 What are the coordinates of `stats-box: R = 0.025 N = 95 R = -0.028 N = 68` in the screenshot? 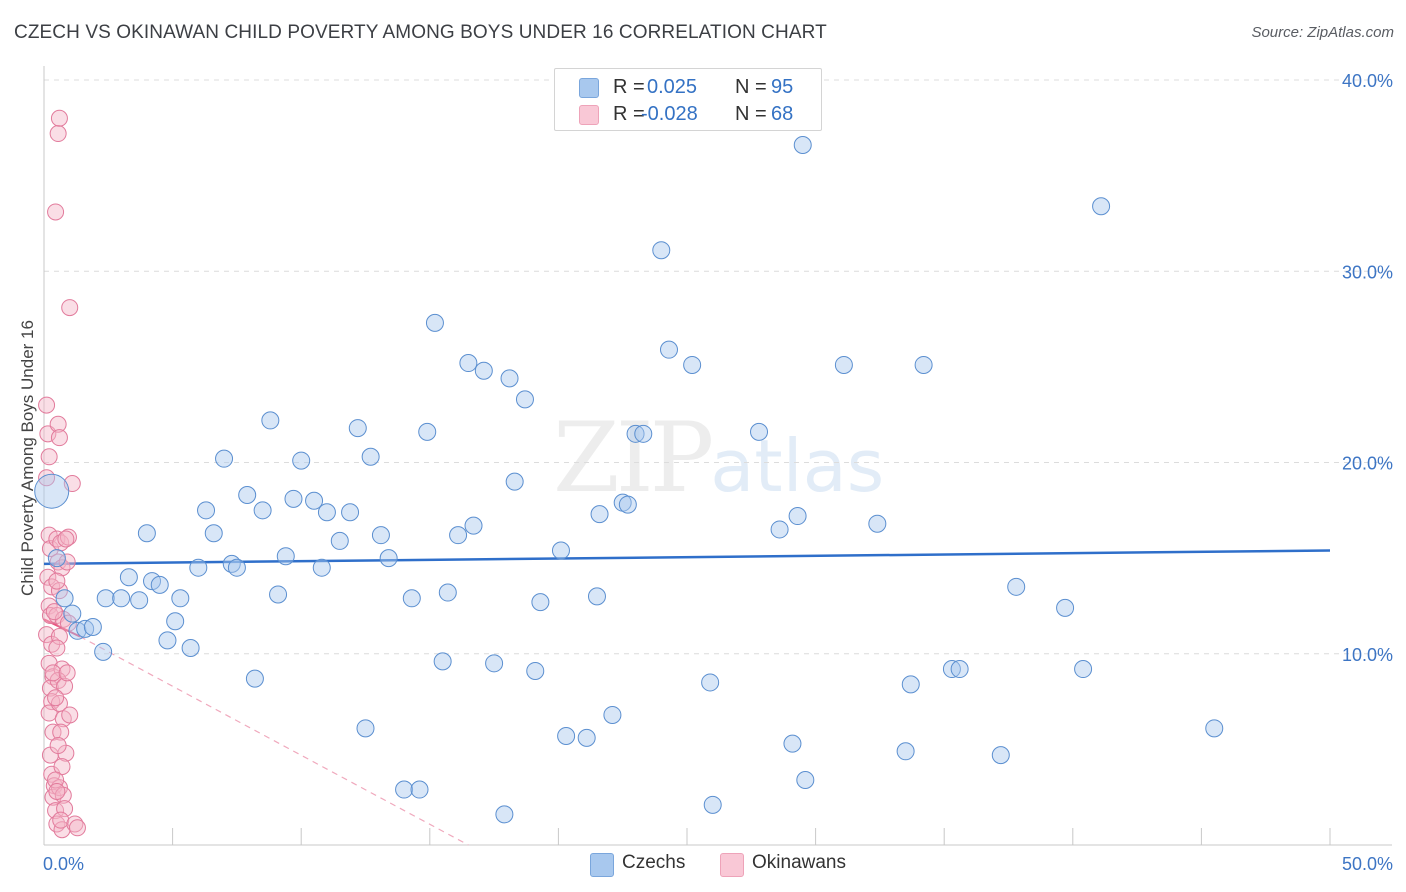 It's located at (688, 99).